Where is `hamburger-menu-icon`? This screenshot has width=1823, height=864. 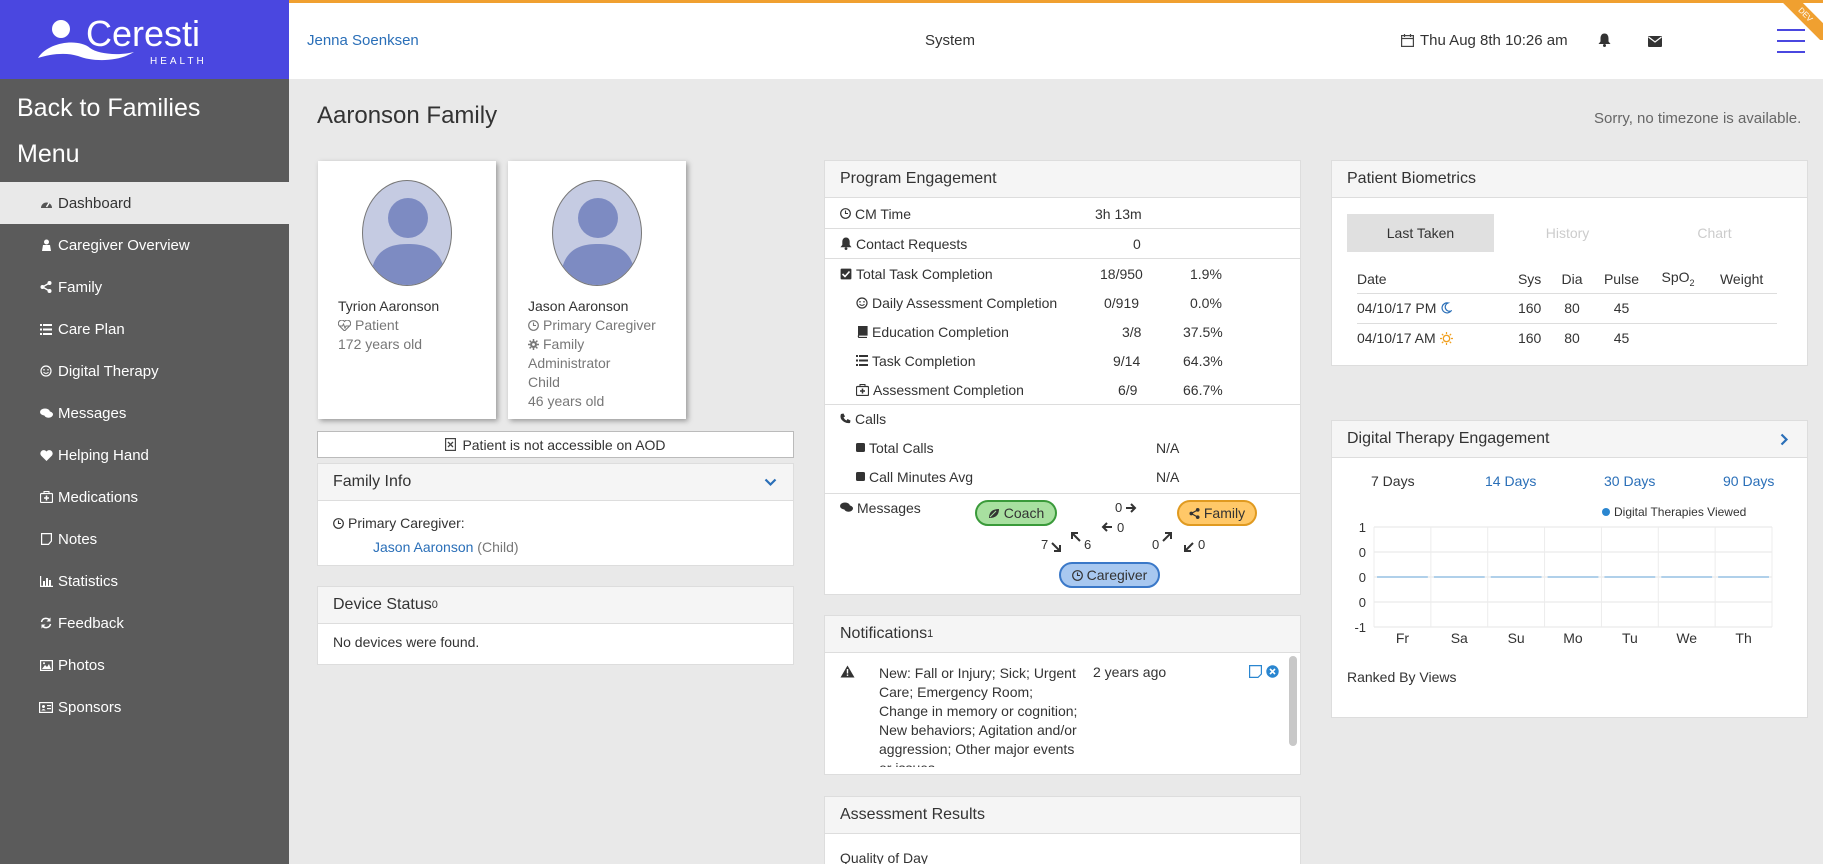 hamburger-menu-icon is located at coordinates (1791, 41).